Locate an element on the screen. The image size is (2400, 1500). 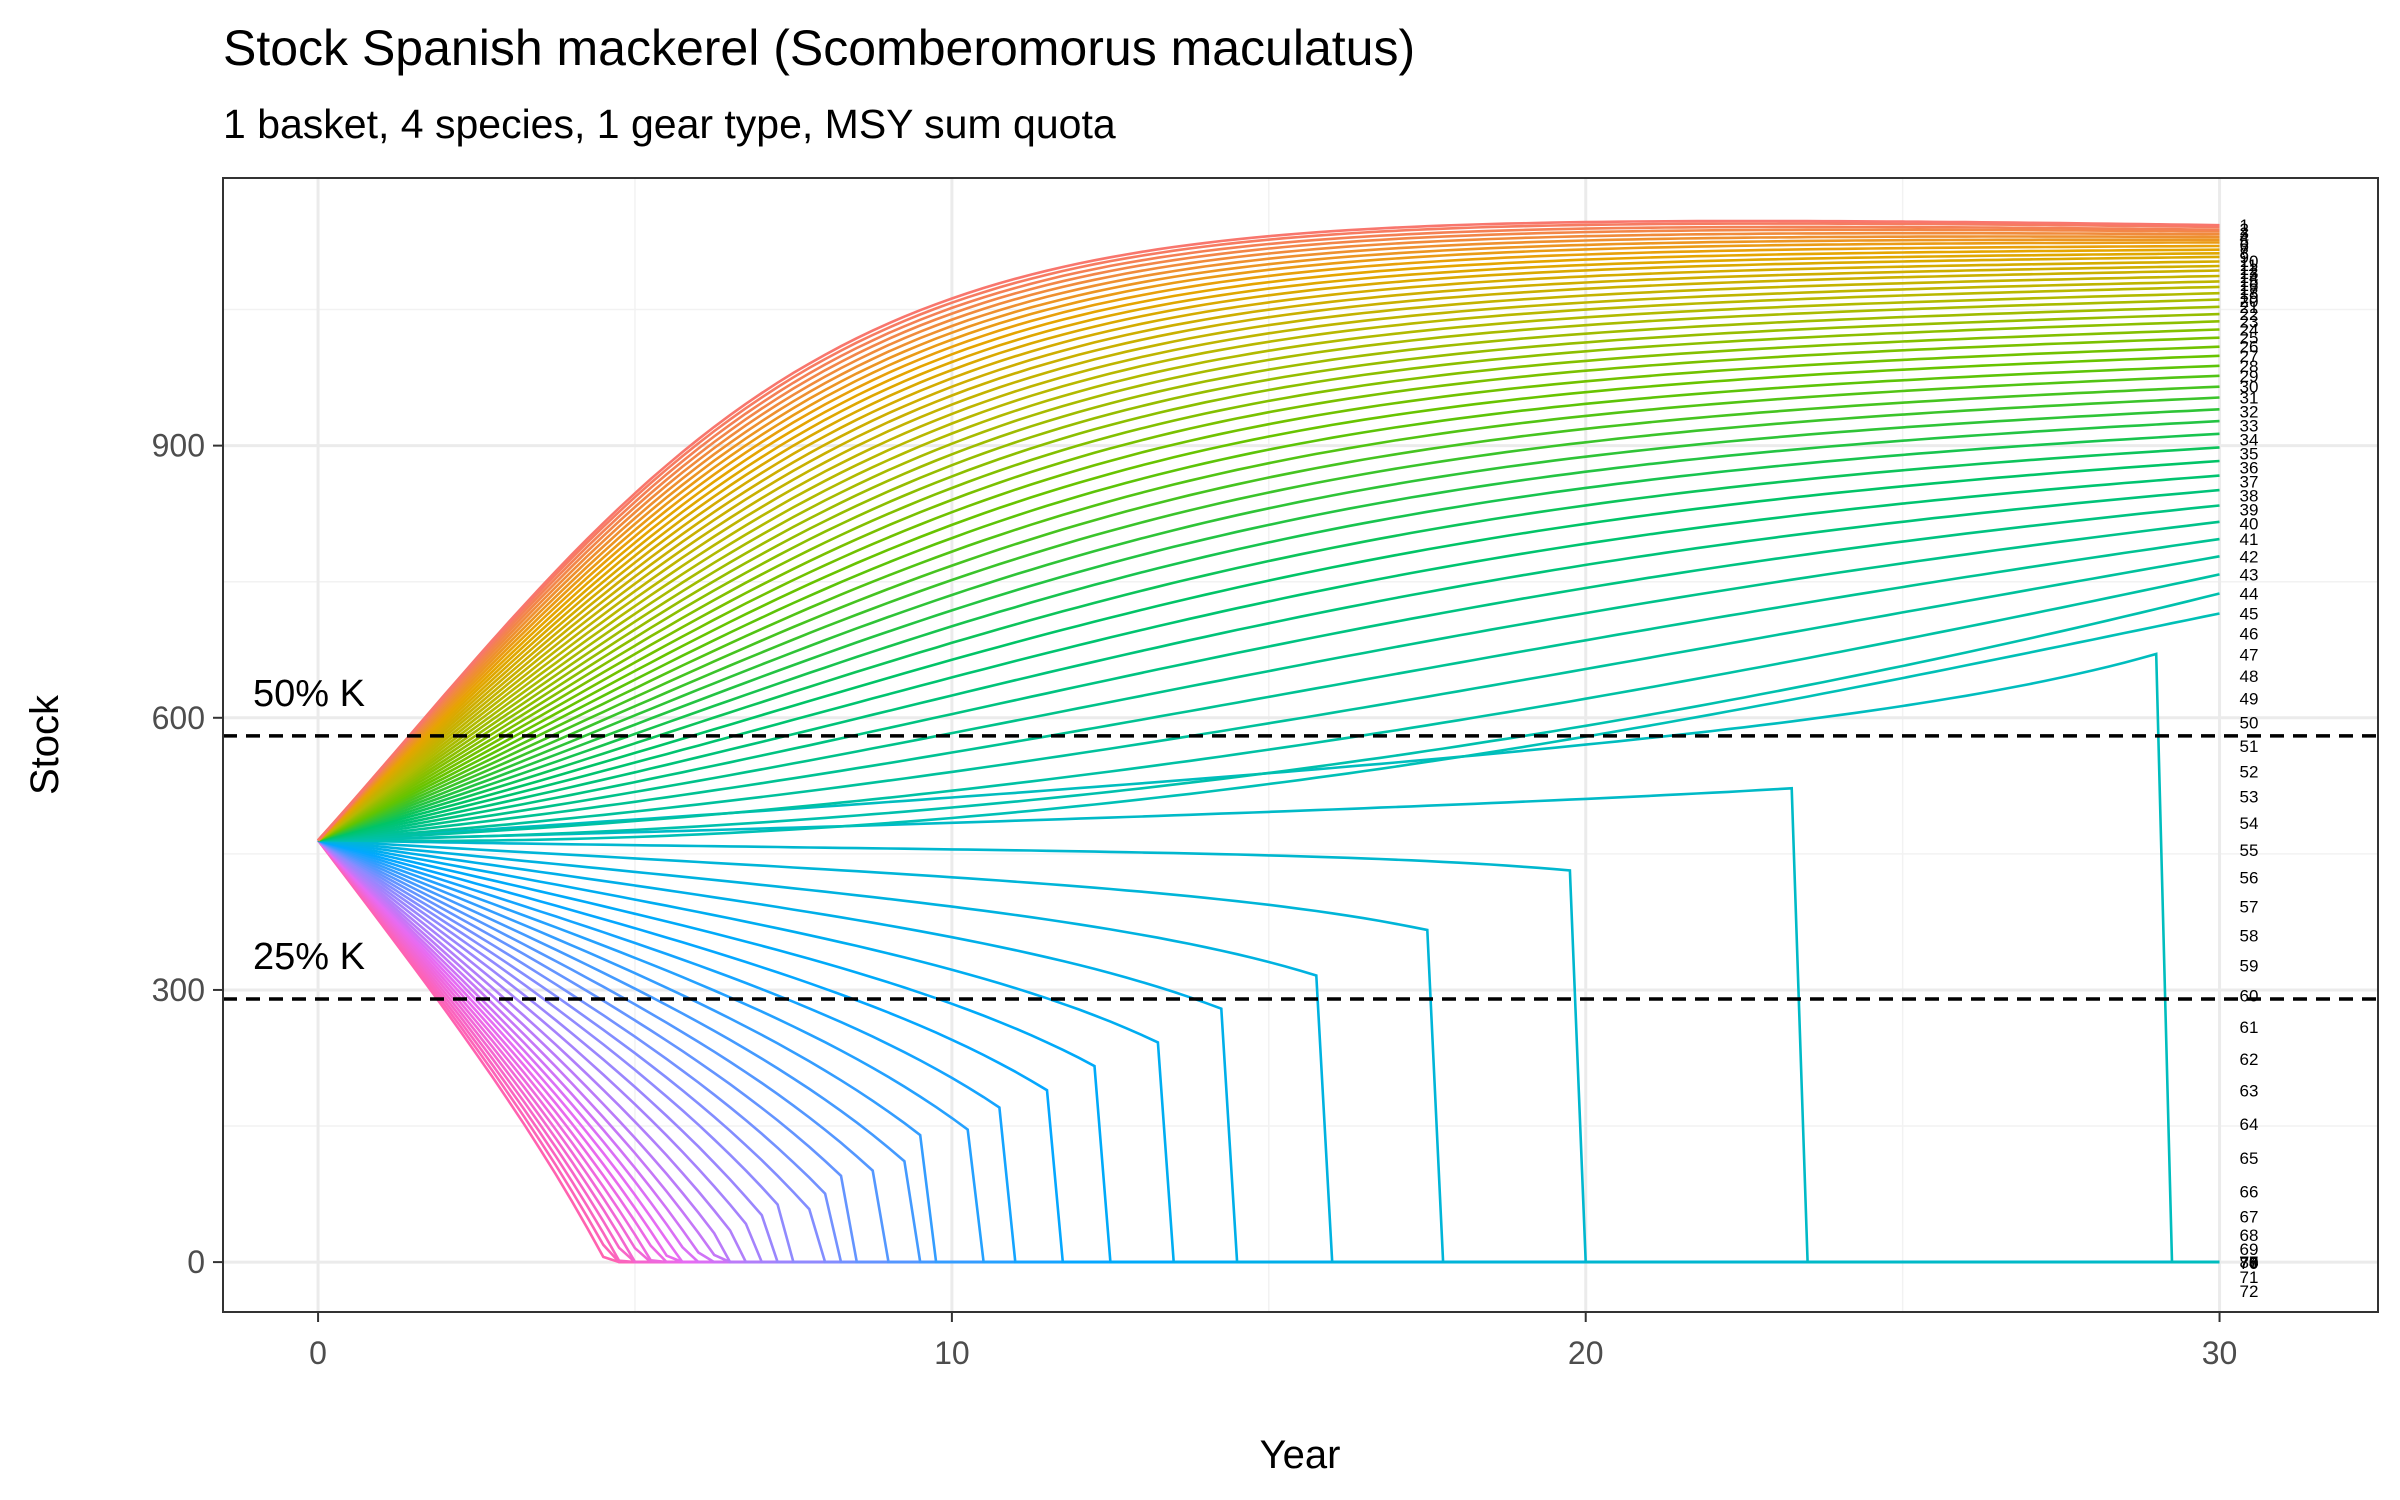
series-end-label: 12 is located at coordinates (2249, 269).